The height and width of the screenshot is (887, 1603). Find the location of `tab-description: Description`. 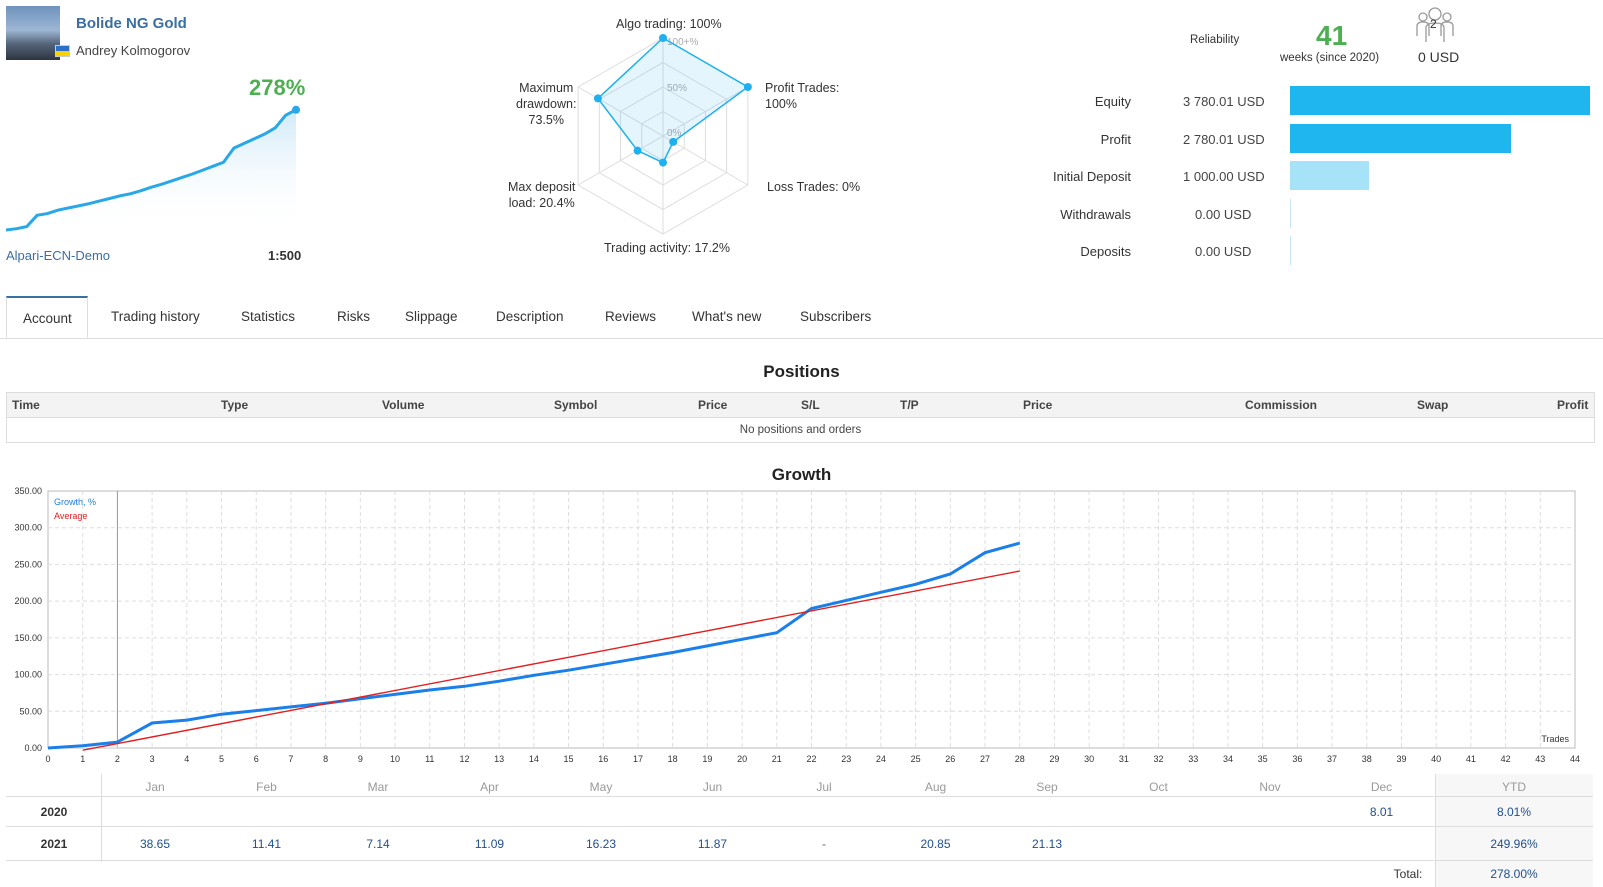

tab-description: Description is located at coordinates (530, 316).